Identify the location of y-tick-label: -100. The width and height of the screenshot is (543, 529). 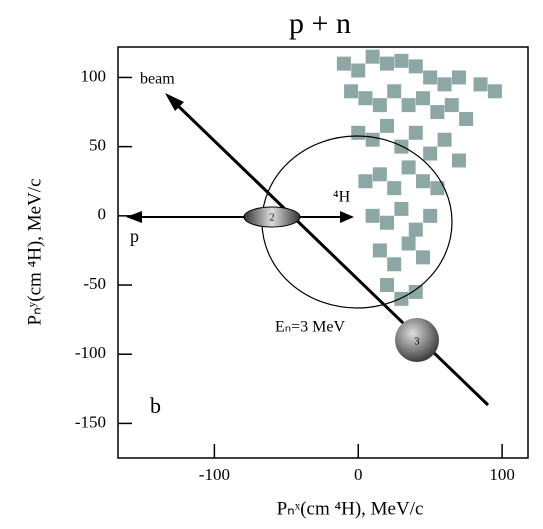
(90, 352).